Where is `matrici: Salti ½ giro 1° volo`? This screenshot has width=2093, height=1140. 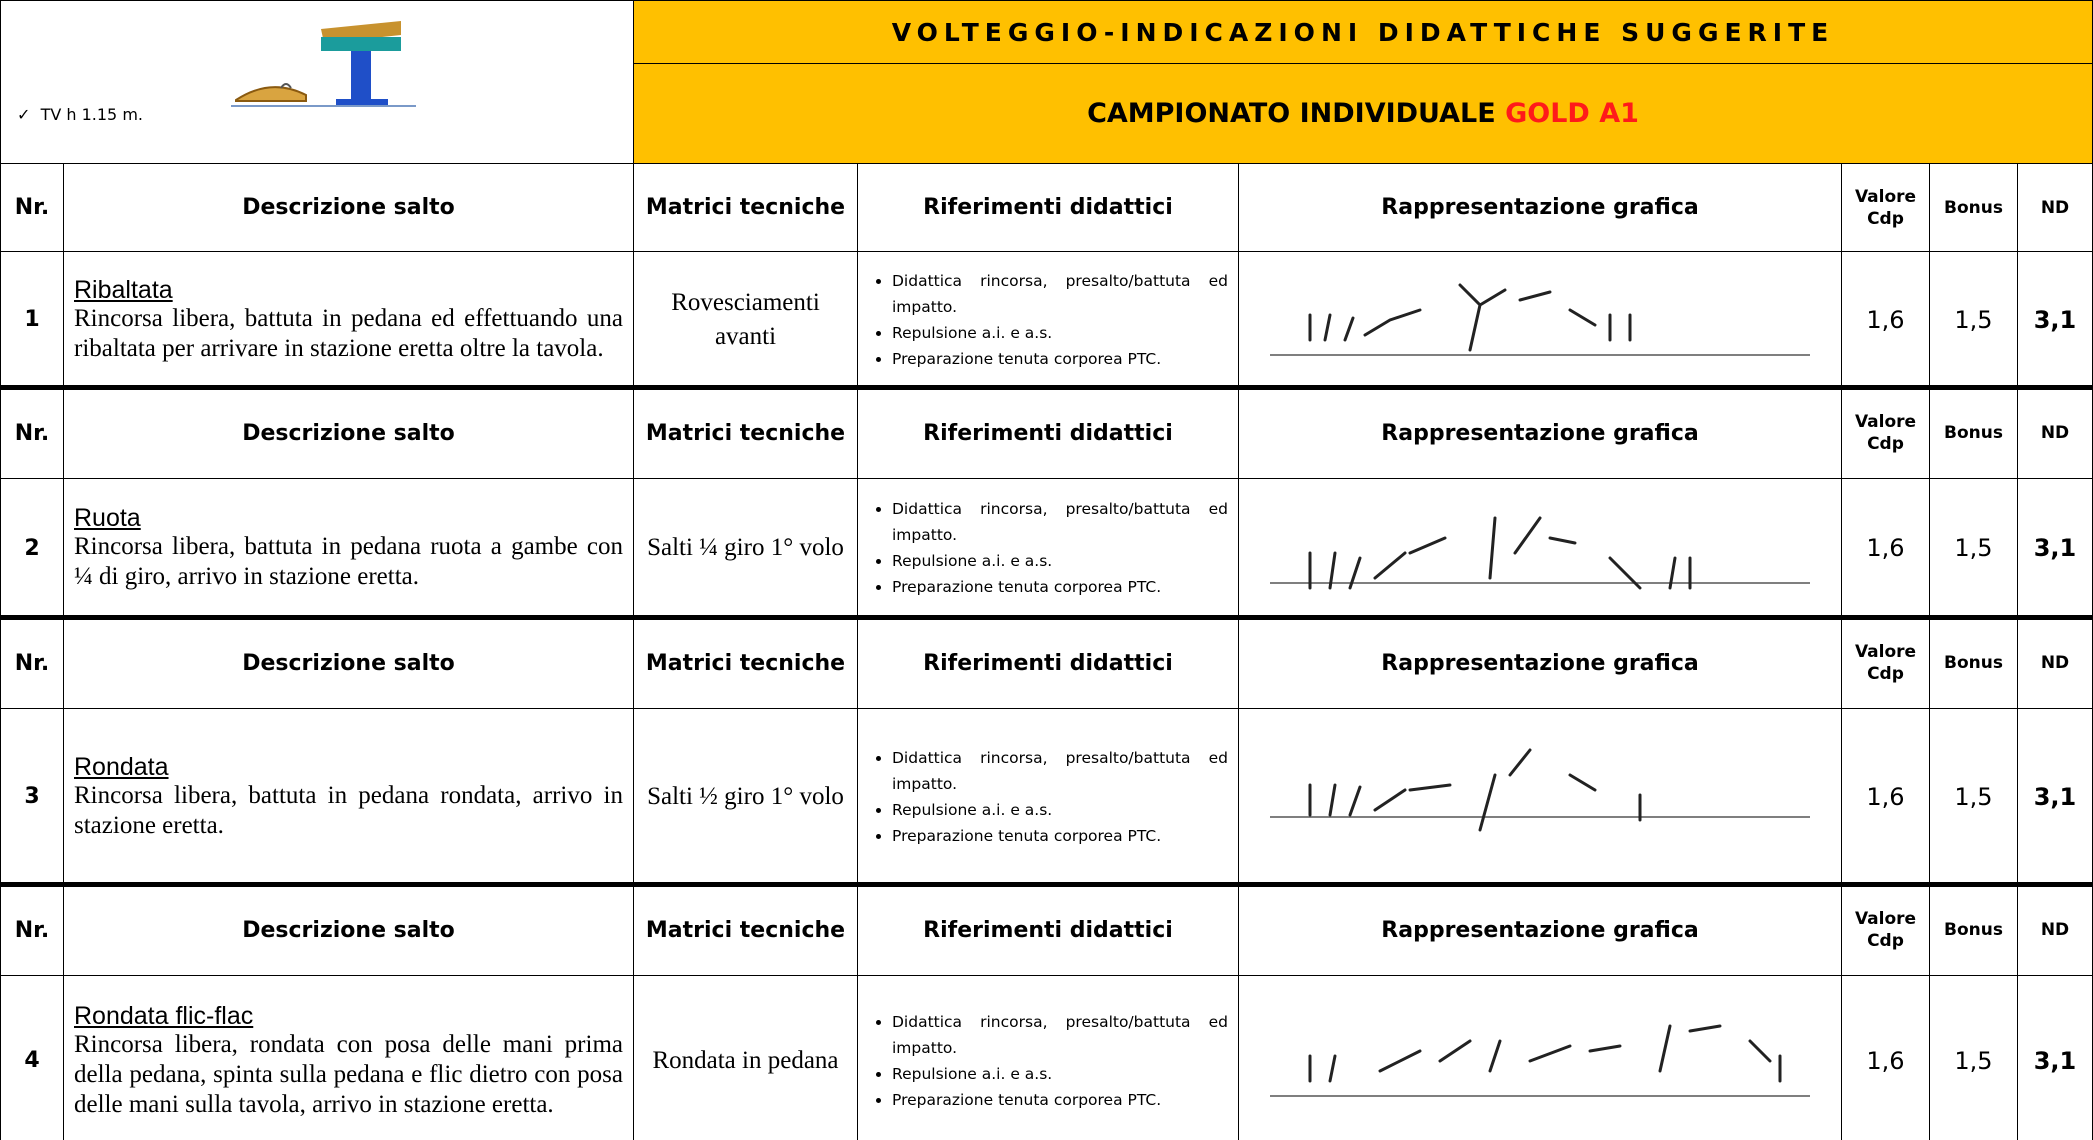 matrici: Salti ½ giro 1° volo is located at coordinates (745, 796).